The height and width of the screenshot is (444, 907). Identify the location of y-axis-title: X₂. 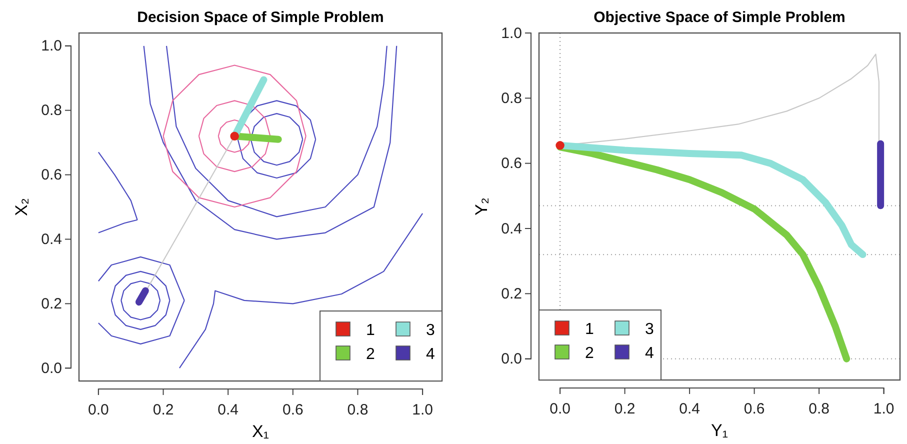
(21, 207).